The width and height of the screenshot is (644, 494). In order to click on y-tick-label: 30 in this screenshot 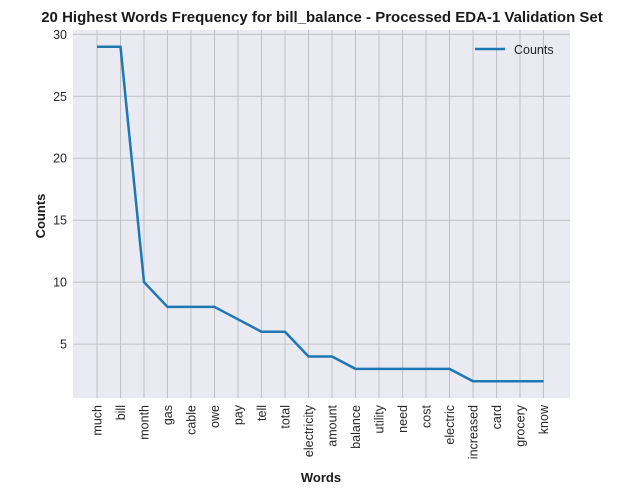, I will do `click(60, 35)`.